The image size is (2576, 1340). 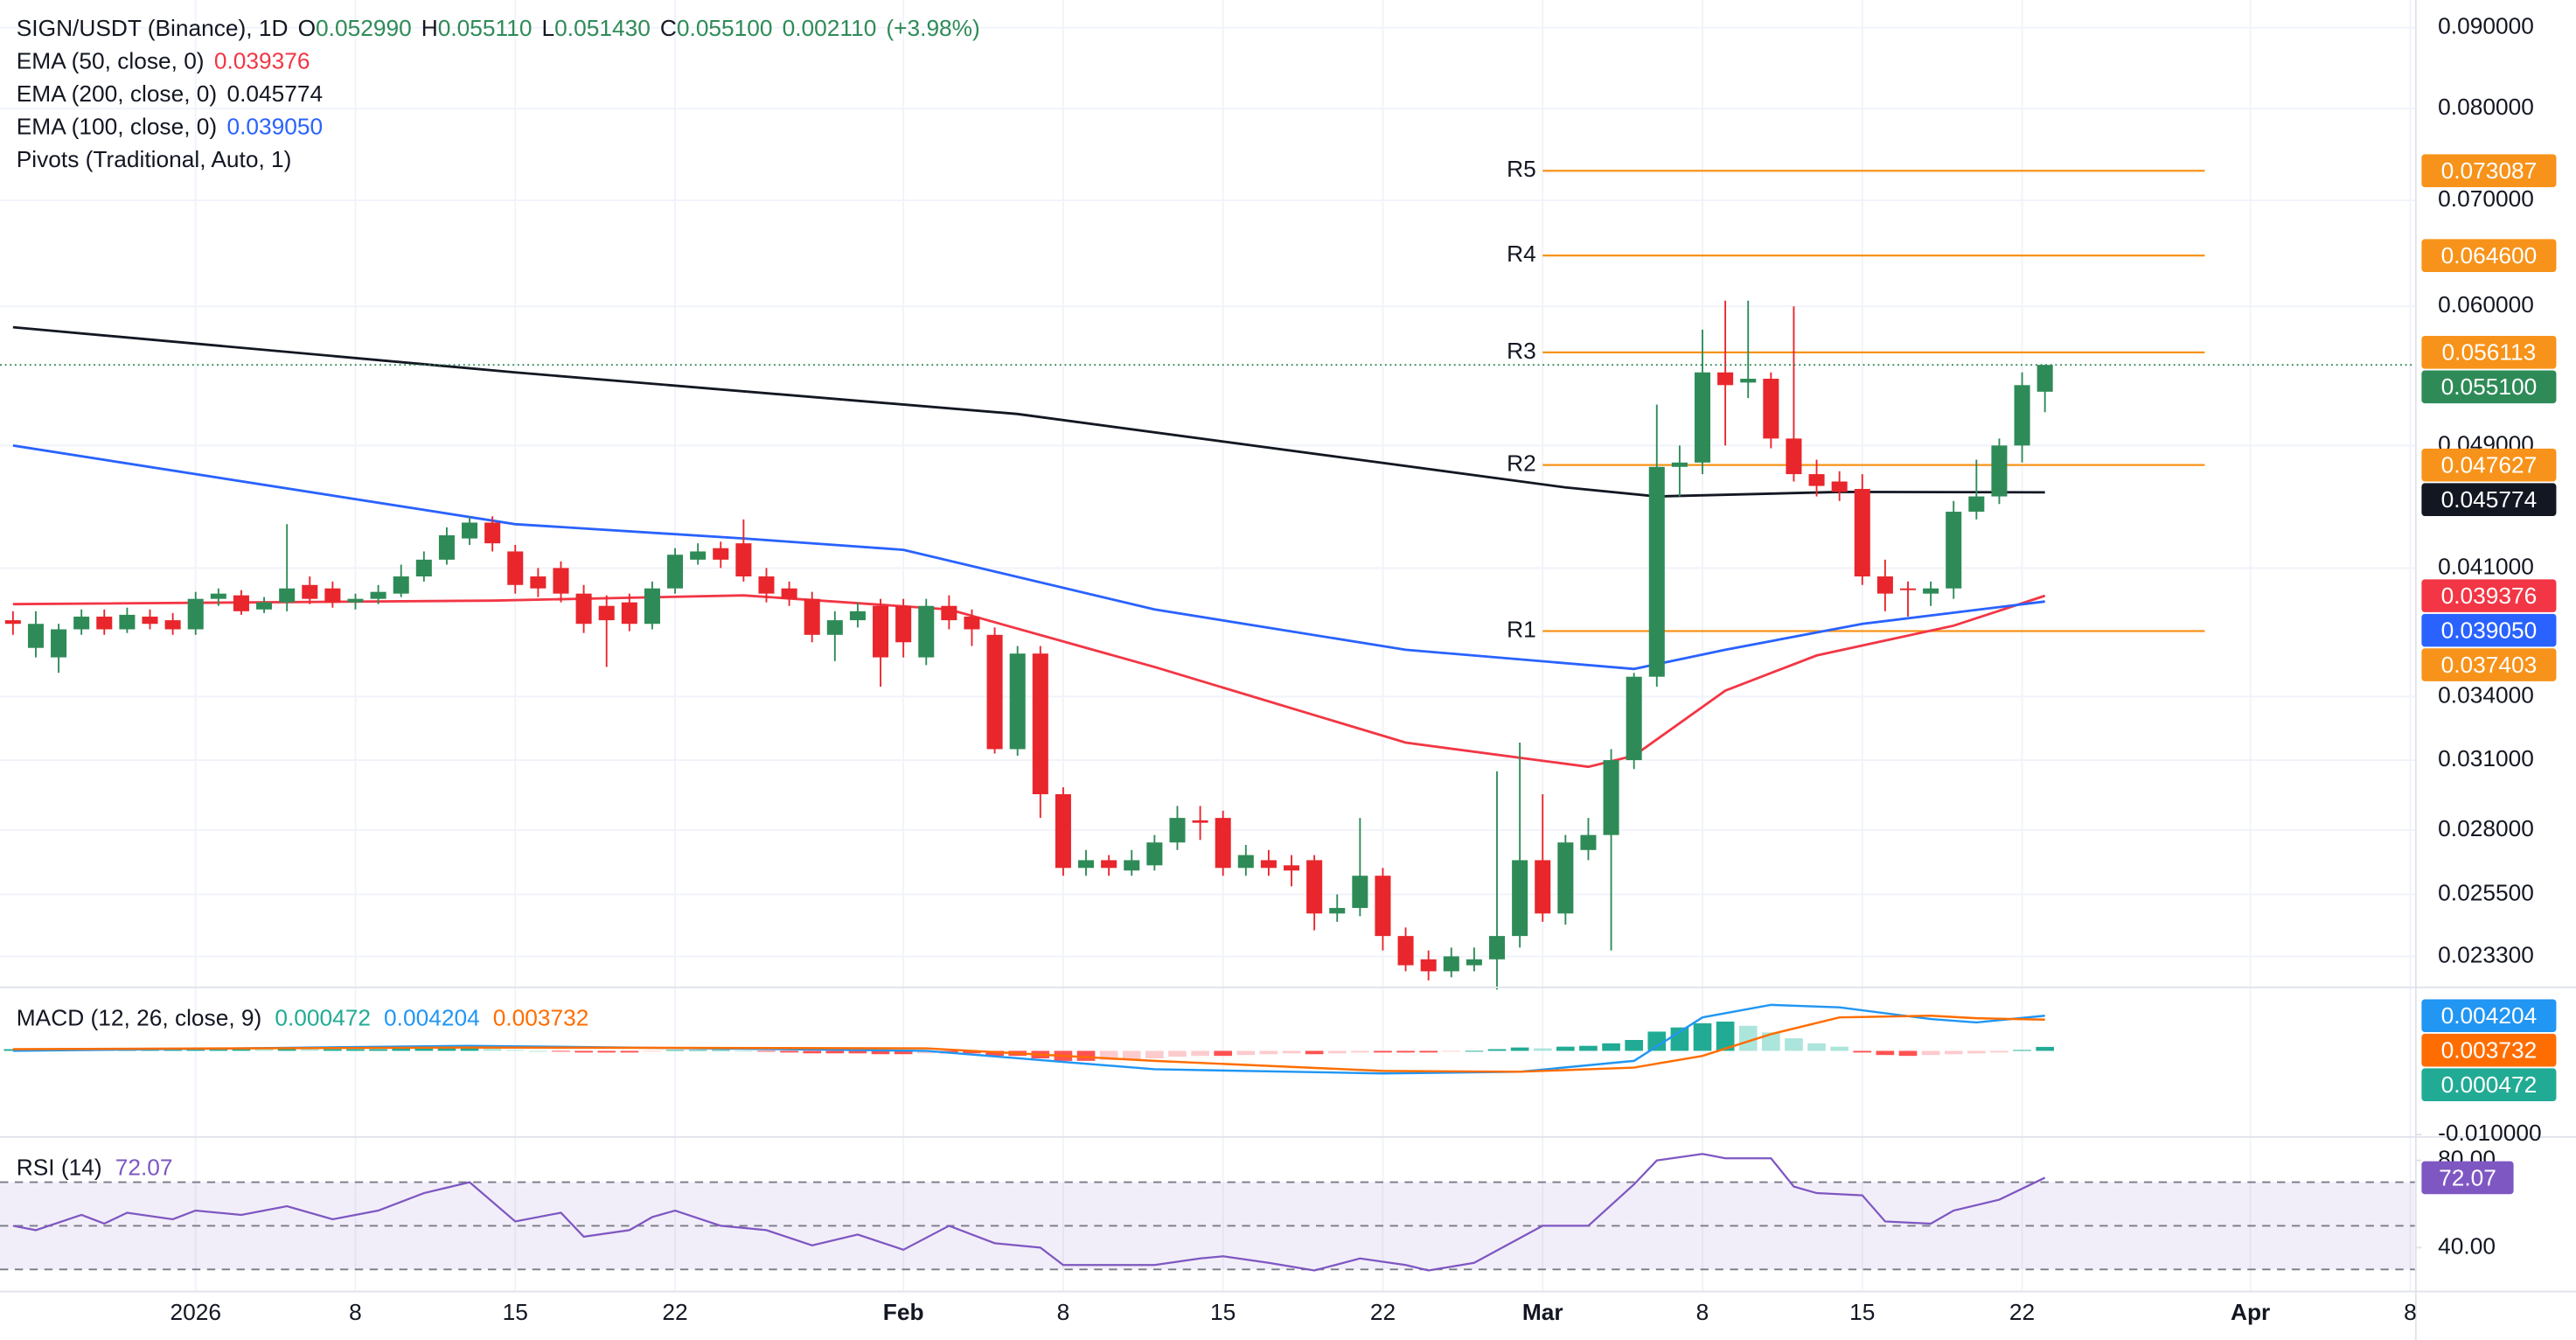 What do you see at coordinates (2486, 694) in the screenshot?
I see `y-tick-label: 0.034000` at bounding box center [2486, 694].